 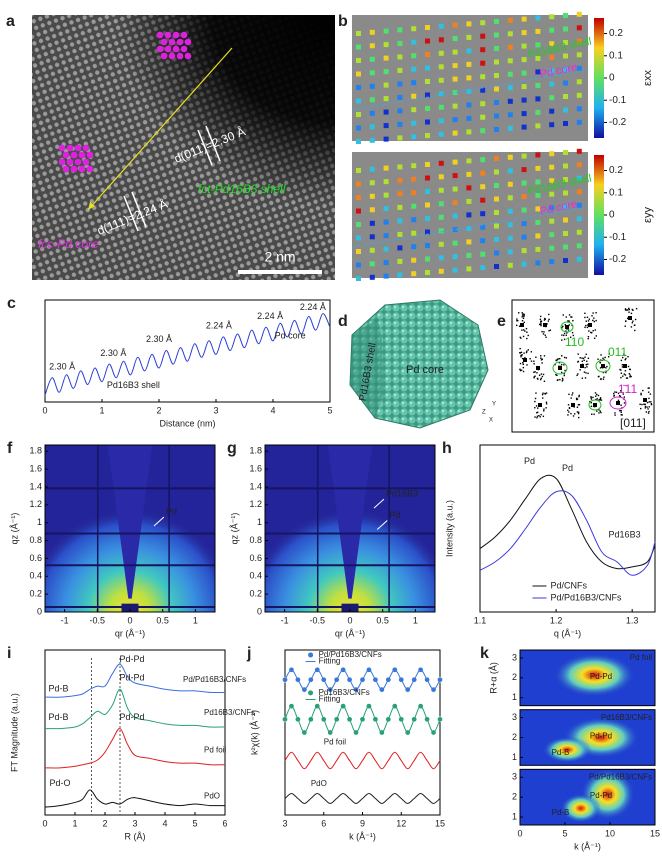 I want to click on x-tick-label: 15, so click(x=440, y=823).